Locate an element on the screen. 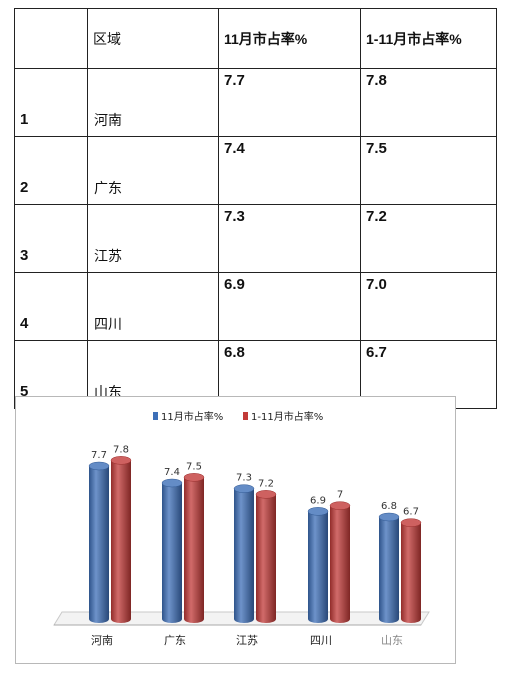 This screenshot has width=507, height=674. rank-cell: 1 is located at coordinates (51, 102).